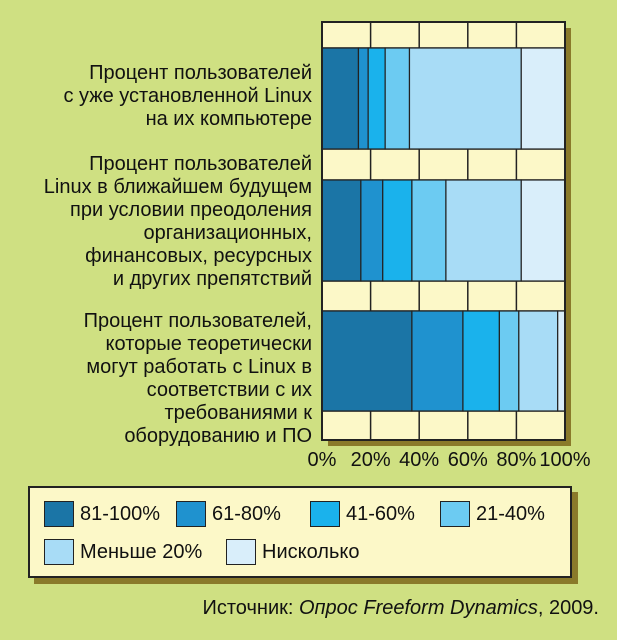 This screenshot has width=617, height=640. Describe the element at coordinates (419, 460) in the screenshot. I see `x-tick-label: 40%` at that location.